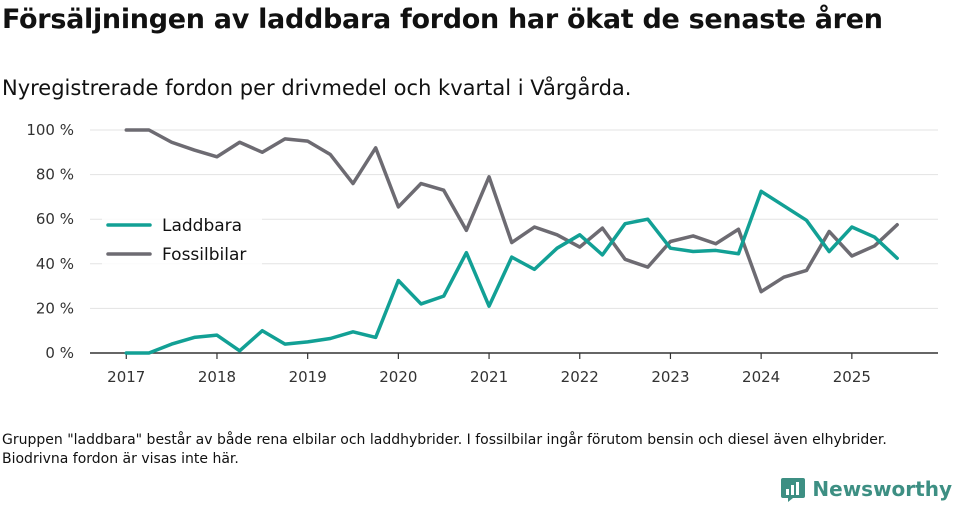 The width and height of the screenshot is (960, 505). Describe the element at coordinates (204, 255) in the screenshot. I see `legend-label: Fossilbilar` at that location.